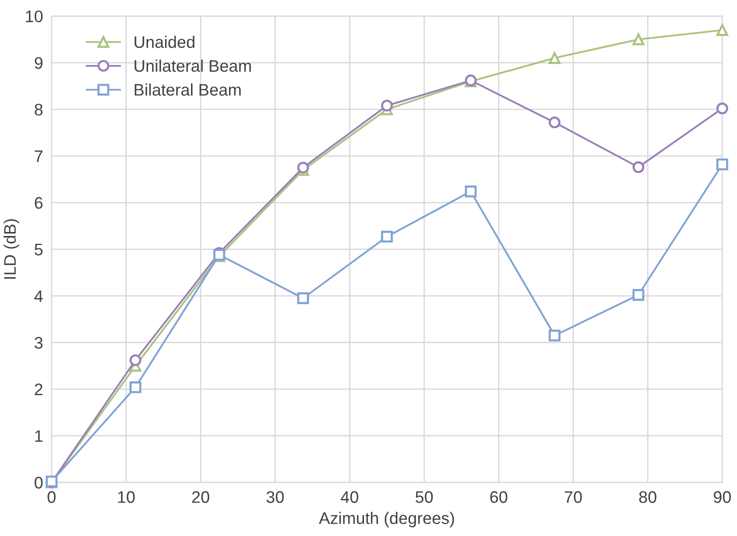 The height and width of the screenshot is (536, 737). Describe the element at coordinates (38, 342) in the screenshot. I see `y-tick-label: 3` at that location.